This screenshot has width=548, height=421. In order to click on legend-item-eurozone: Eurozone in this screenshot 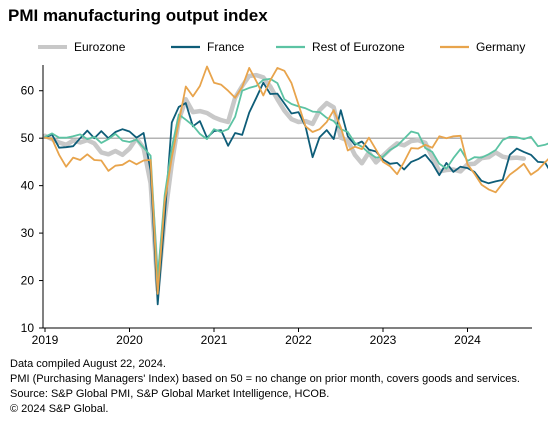, I will do `click(82, 47)`.